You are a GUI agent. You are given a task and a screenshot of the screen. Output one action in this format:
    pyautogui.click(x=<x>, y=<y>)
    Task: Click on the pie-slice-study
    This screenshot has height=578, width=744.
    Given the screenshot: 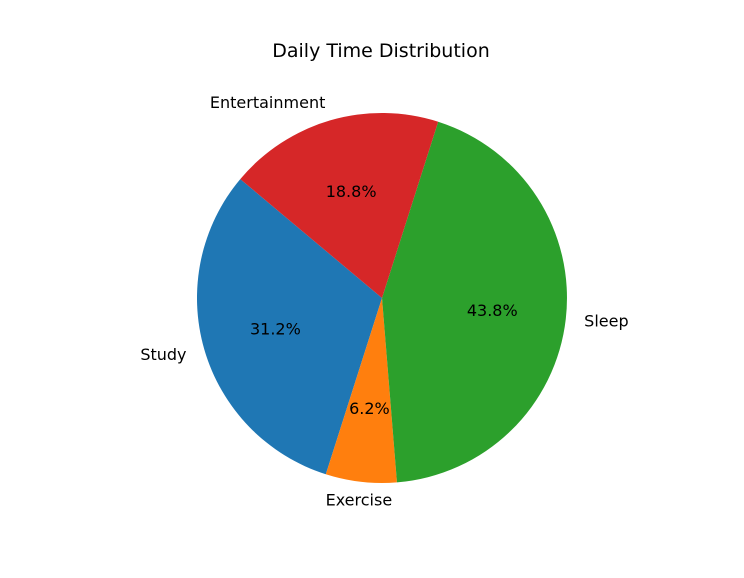 What is the action you would take?
    pyautogui.click(x=289, y=327)
    